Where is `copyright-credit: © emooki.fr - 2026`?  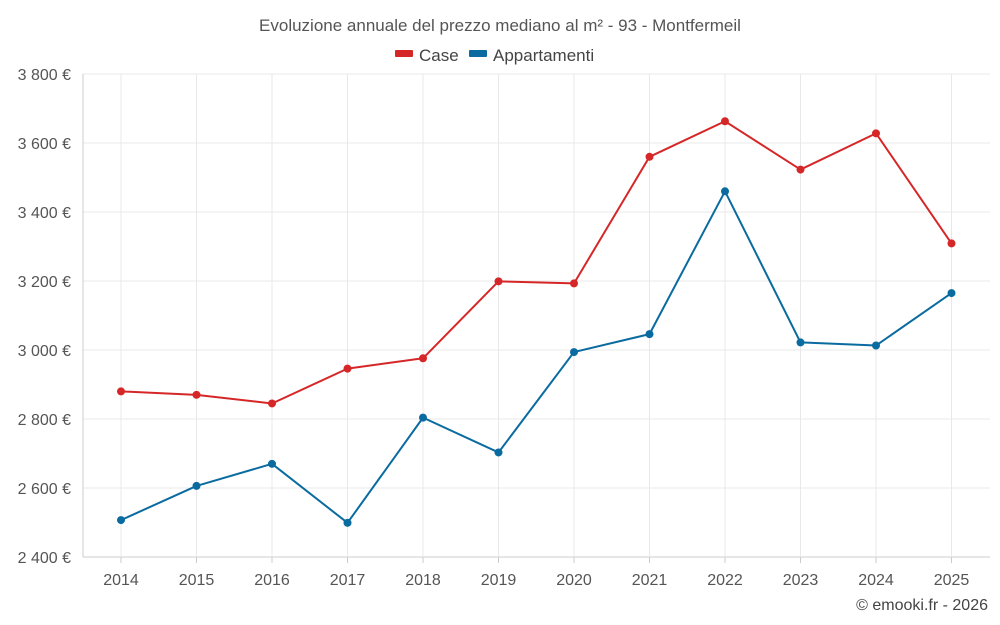 copyright-credit: © emooki.fr - 2026 is located at coordinates (922, 605).